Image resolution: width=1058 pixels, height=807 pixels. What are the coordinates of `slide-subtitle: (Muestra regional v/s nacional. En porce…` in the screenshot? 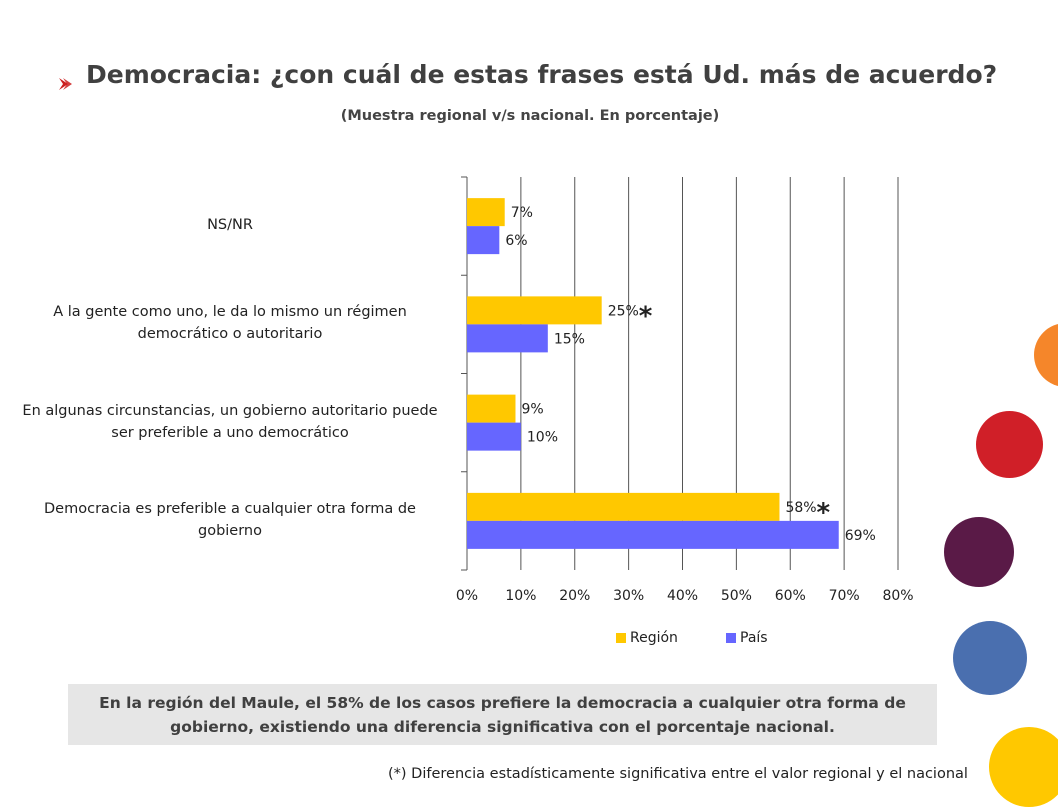 It's located at (530, 116).